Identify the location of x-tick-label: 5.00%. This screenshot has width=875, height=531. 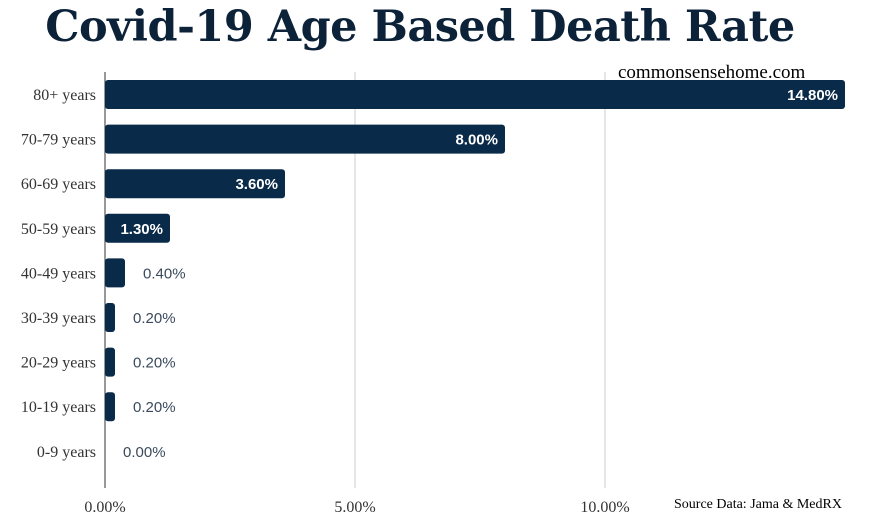
(354, 507).